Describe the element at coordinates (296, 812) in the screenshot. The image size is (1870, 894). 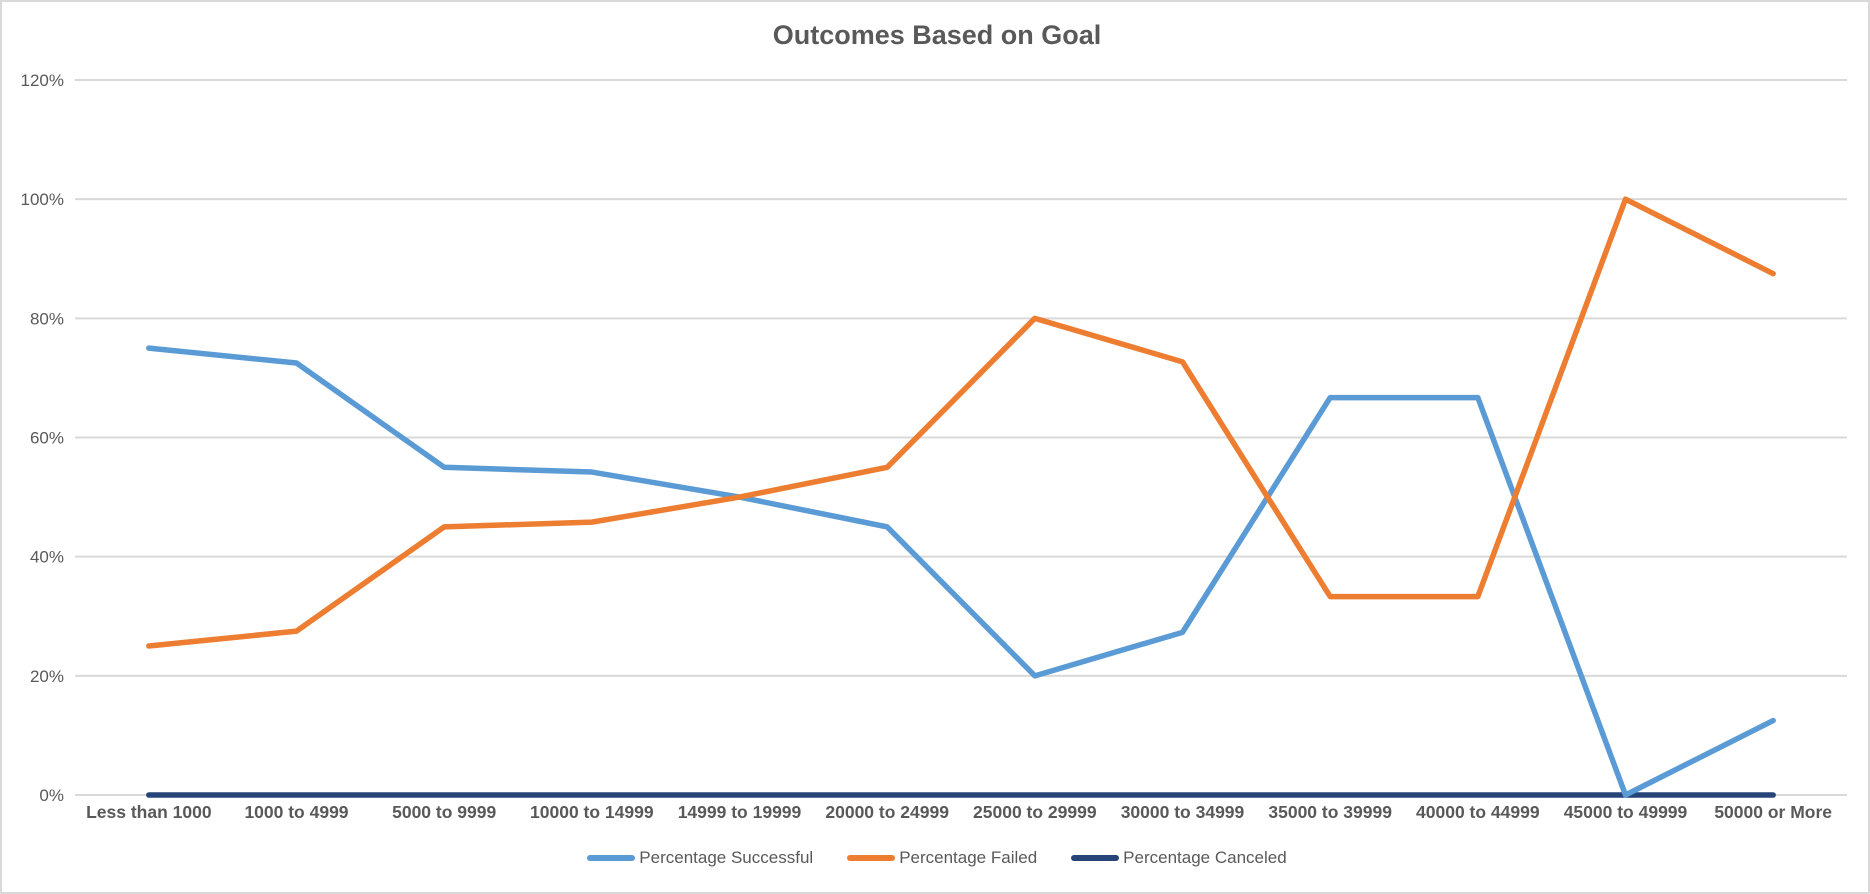
I see `x-axis-category-label: 1000 to 4999` at that location.